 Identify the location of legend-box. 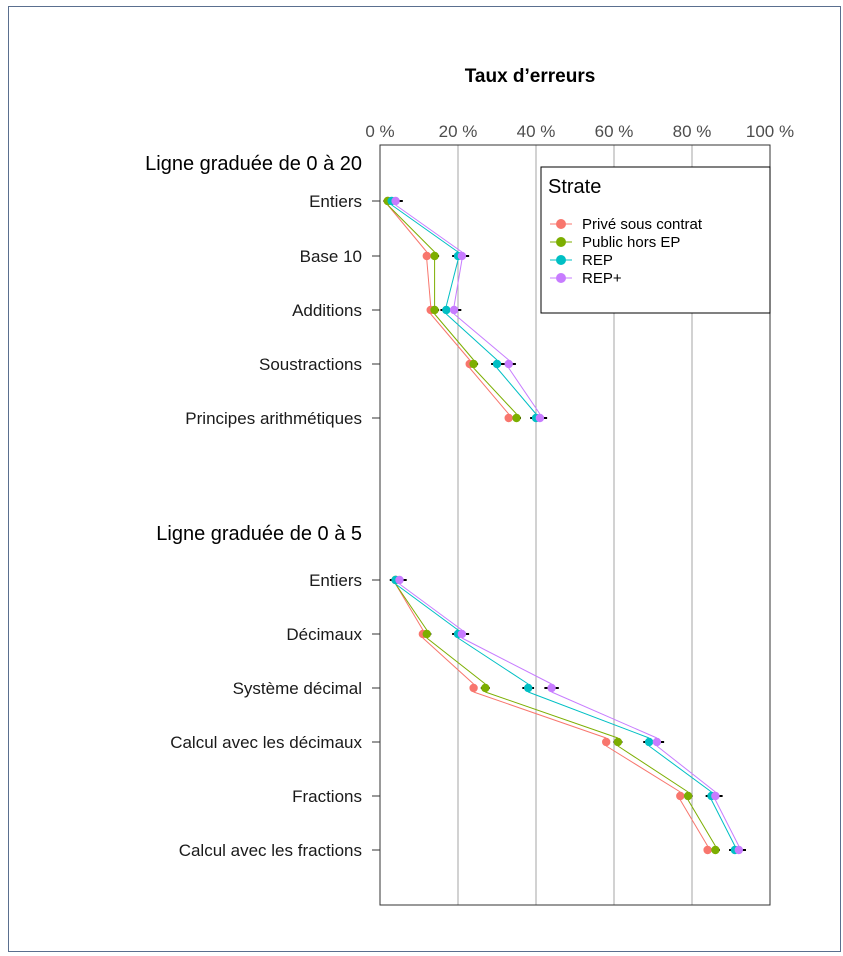
(655, 240).